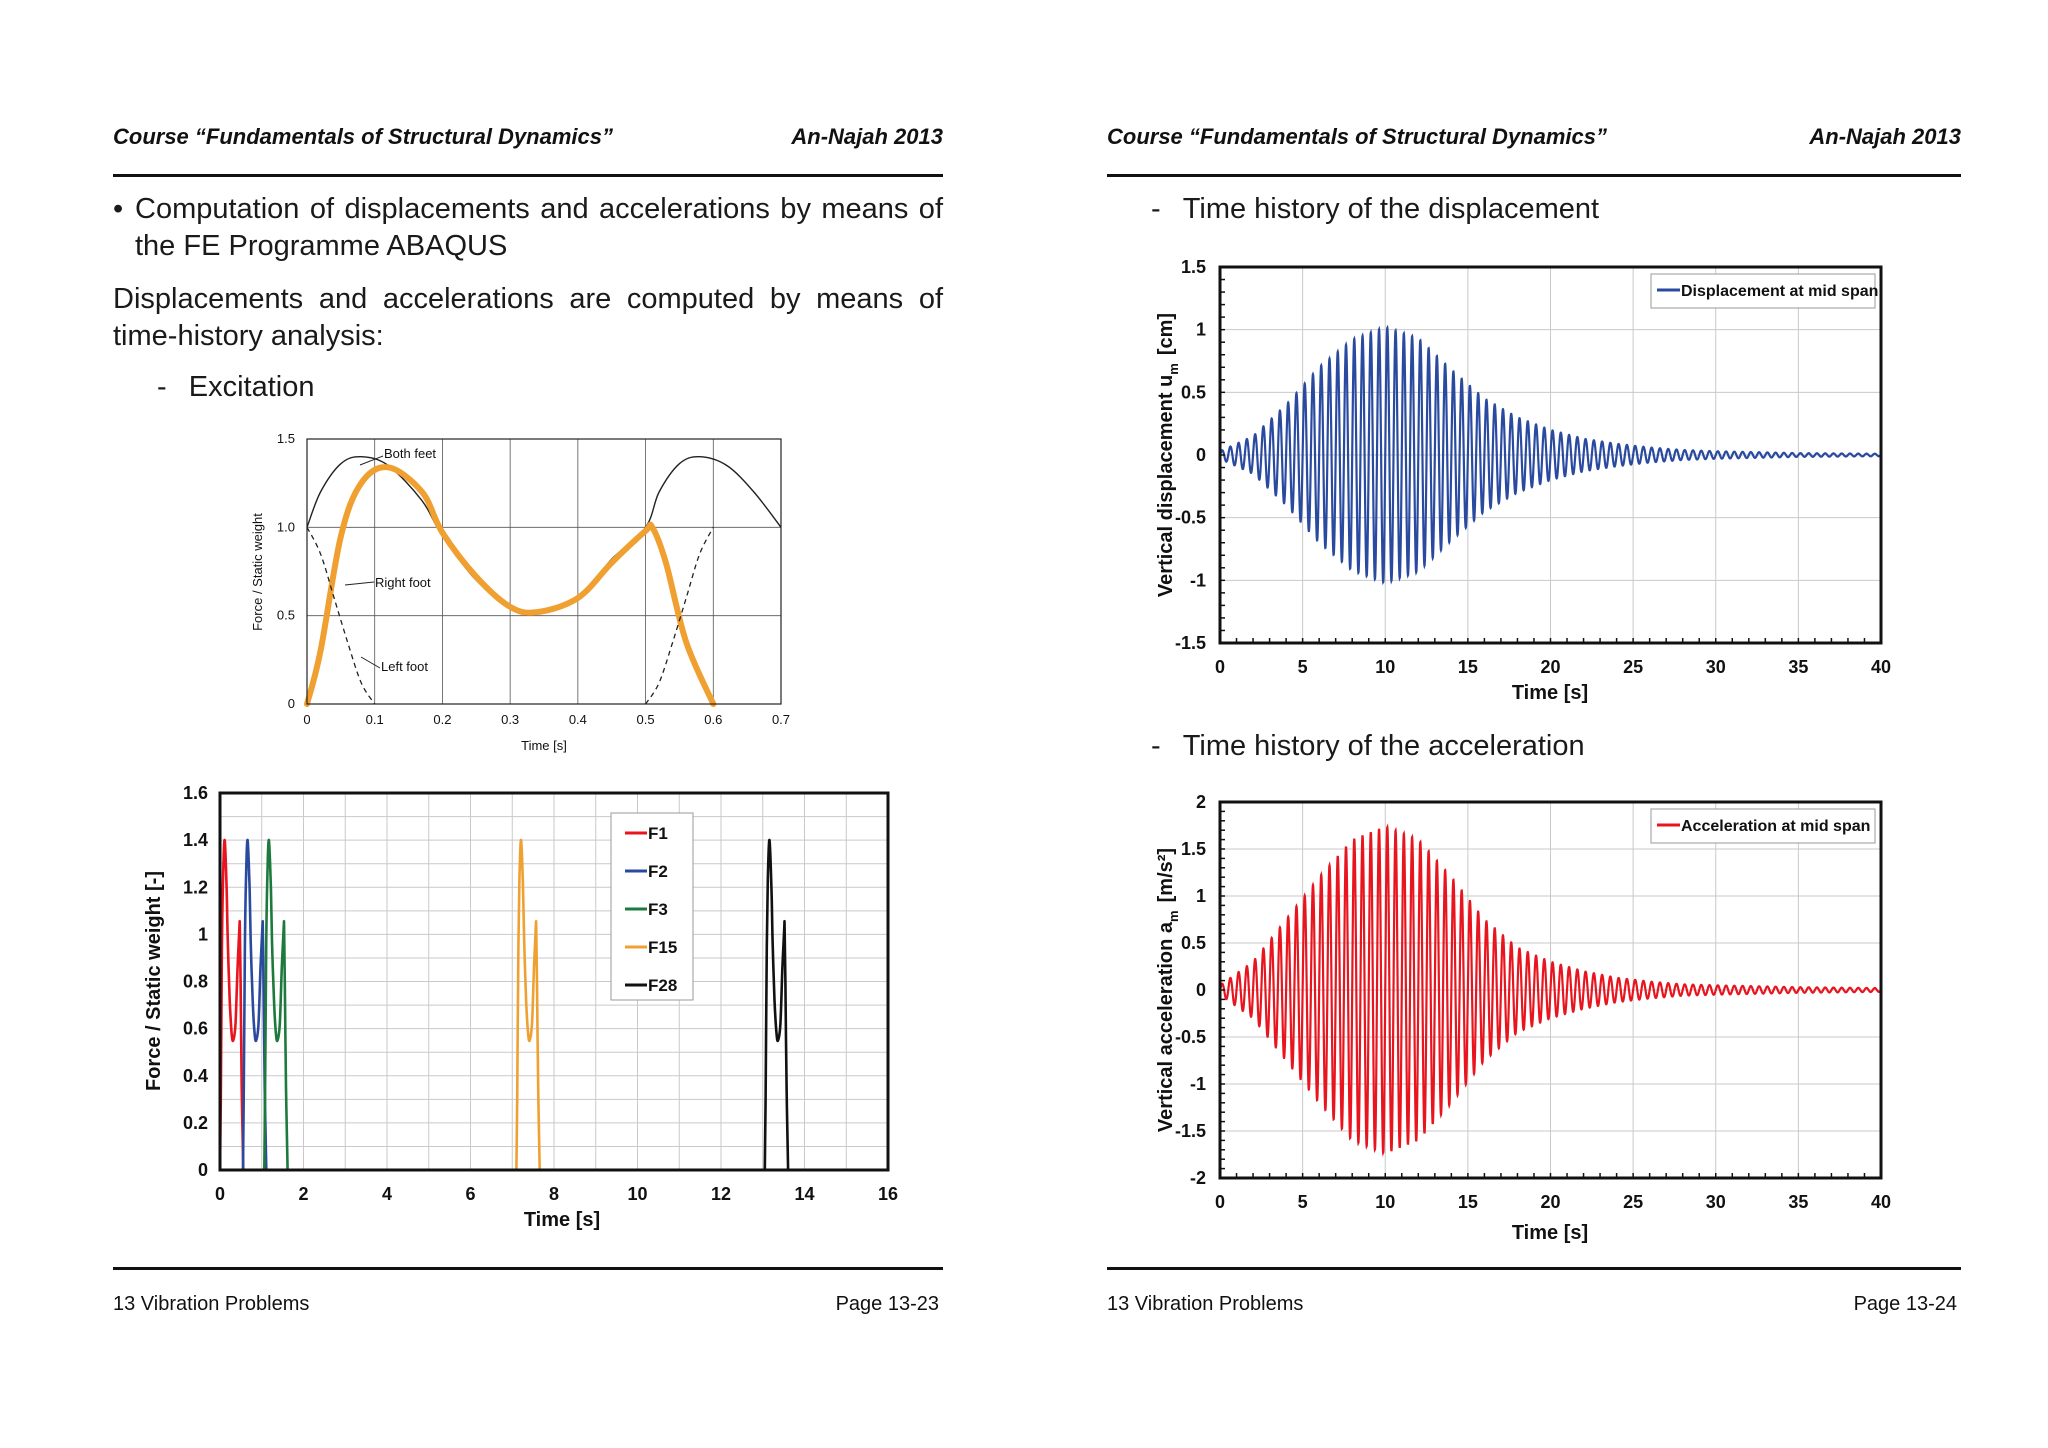 This screenshot has height=1448, width=2048. I want to click on y-tick-label: 1.5, so click(1193, 849).